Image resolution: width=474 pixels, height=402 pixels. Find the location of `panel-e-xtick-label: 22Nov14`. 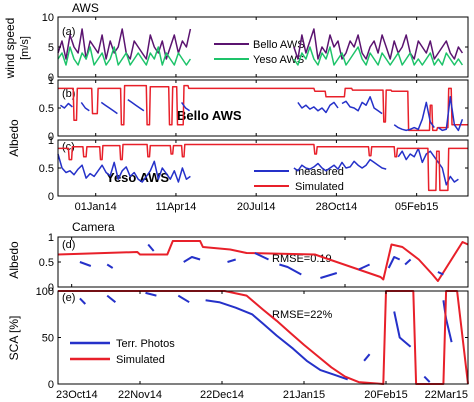

panel-e-xtick-label: 22Nov14 is located at coordinates (140, 395).